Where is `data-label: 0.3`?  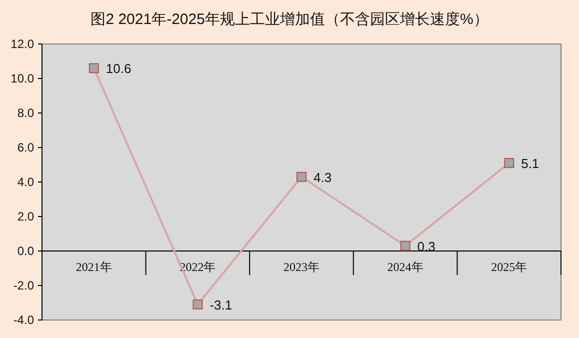
data-label: 0.3 is located at coordinates (426, 246).